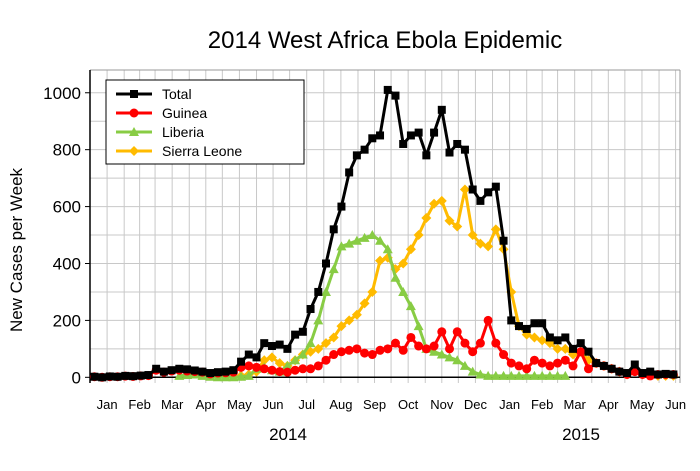 The width and height of the screenshot is (700, 471). Describe the element at coordinates (206, 404) in the screenshot. I see `x-tick-label: Apr` at that location.